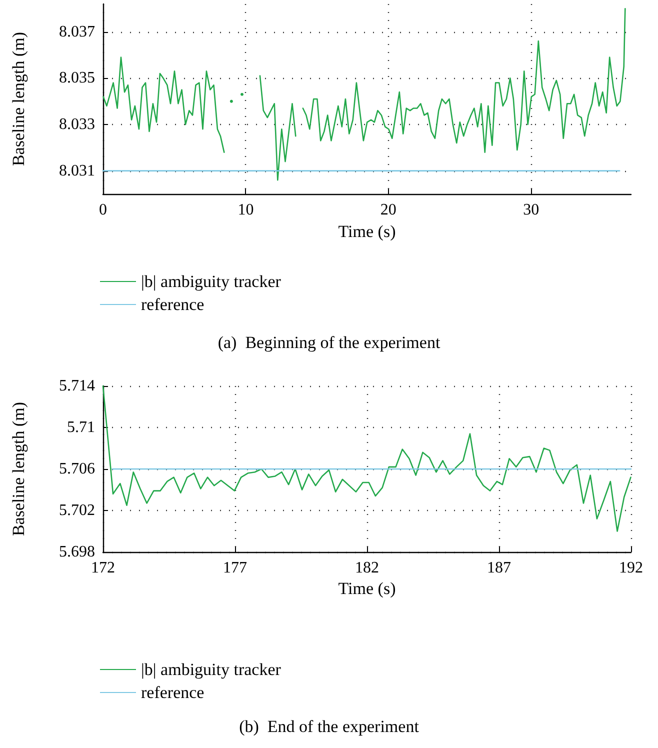 The image size is (658, 748). I want to click on x-tick-label: 172, so click(103, 568).